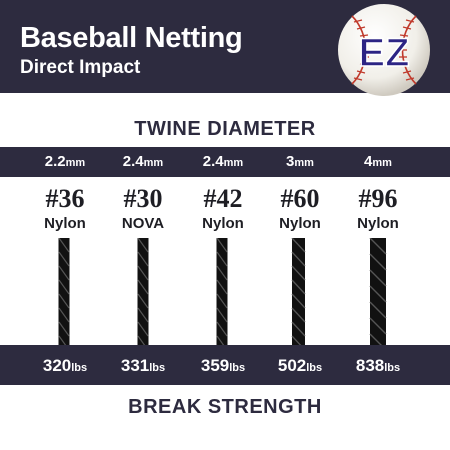 The width and height of the screenshot is (450, 450). I want to click on diameter-value: 2.2mm, so click(65, 161).